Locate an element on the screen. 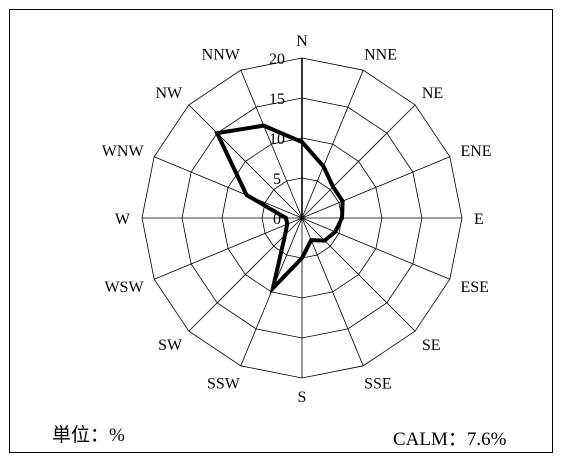 The width and height of the screenshot is (564, 464). direction-label-e: E is located at coordinates (479, 219).